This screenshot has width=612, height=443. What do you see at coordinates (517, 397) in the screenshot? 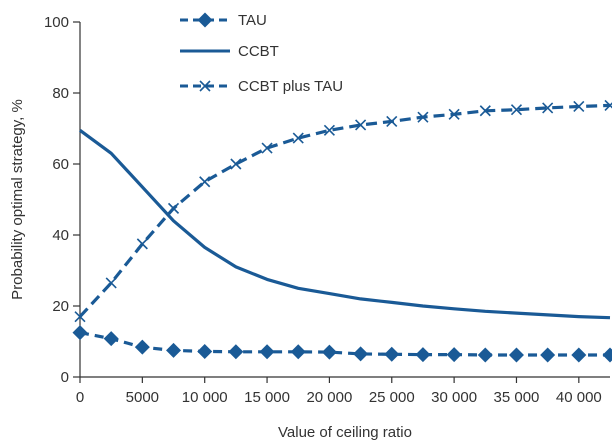
I see `x-tick-label: 35 000` at bounding box center [517, 397].